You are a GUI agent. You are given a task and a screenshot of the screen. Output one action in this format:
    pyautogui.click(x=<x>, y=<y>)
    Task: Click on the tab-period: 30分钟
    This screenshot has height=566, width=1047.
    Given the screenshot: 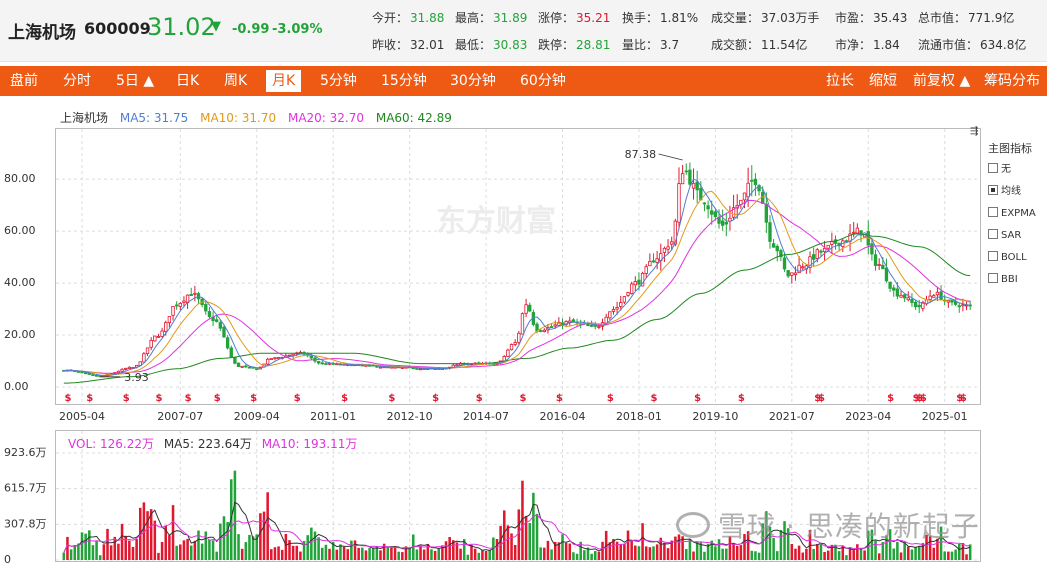 What is the action you would take?
    pyautogui.click(x=473, y=81)
    